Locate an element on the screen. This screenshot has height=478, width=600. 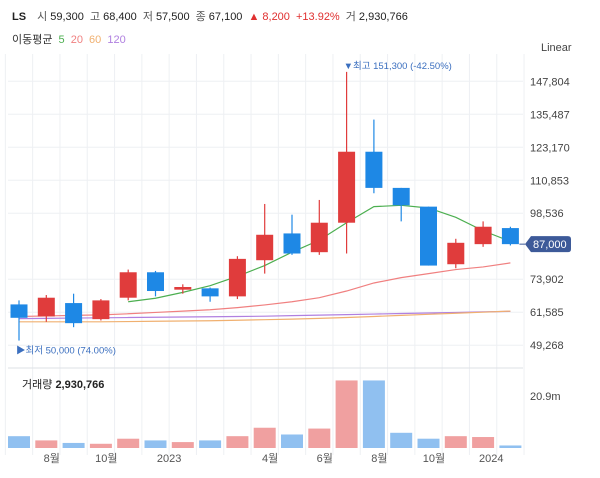
last-price-label: 87,000 is located at coordinates (550, 245).